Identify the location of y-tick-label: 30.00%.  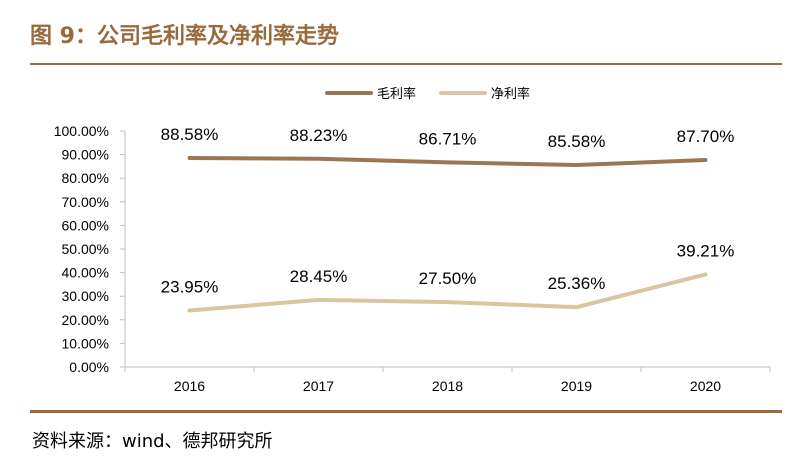
(85, 296).